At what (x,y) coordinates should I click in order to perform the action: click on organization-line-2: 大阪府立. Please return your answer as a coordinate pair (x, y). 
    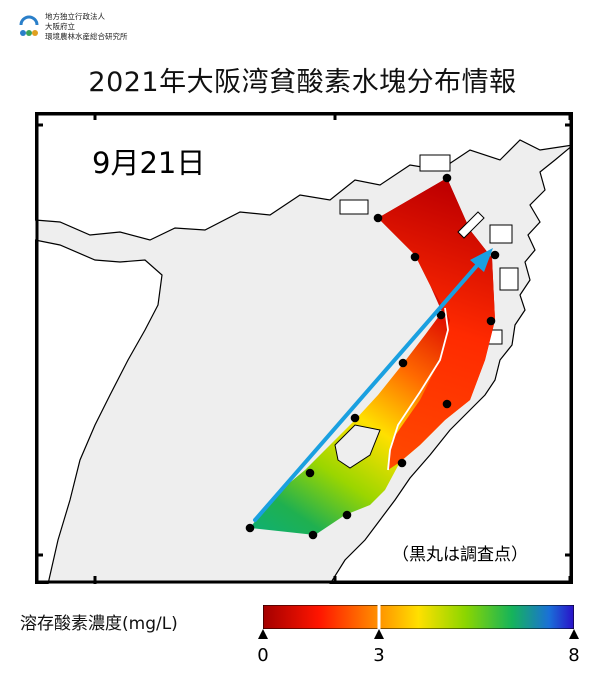
    Looking at the image, I should click on (60, 26).